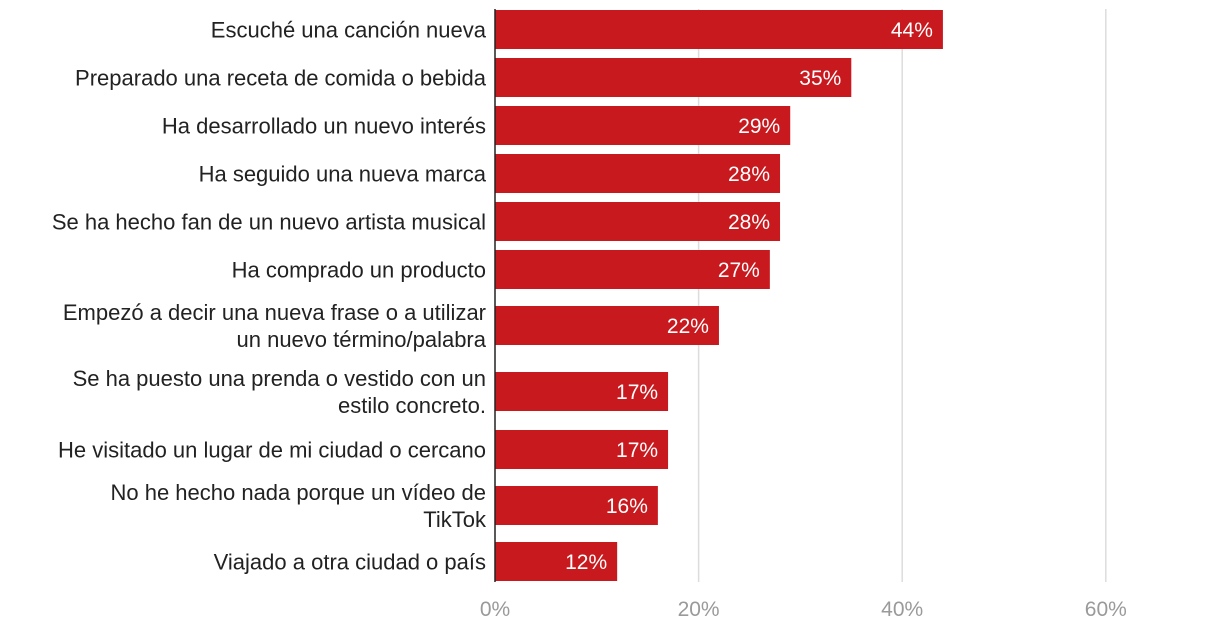 This screenshot has width=1220, height=630. Describe the element at coordinates (759, 126) in the screenshot. I see `bar-value-label: 29%` at that location.